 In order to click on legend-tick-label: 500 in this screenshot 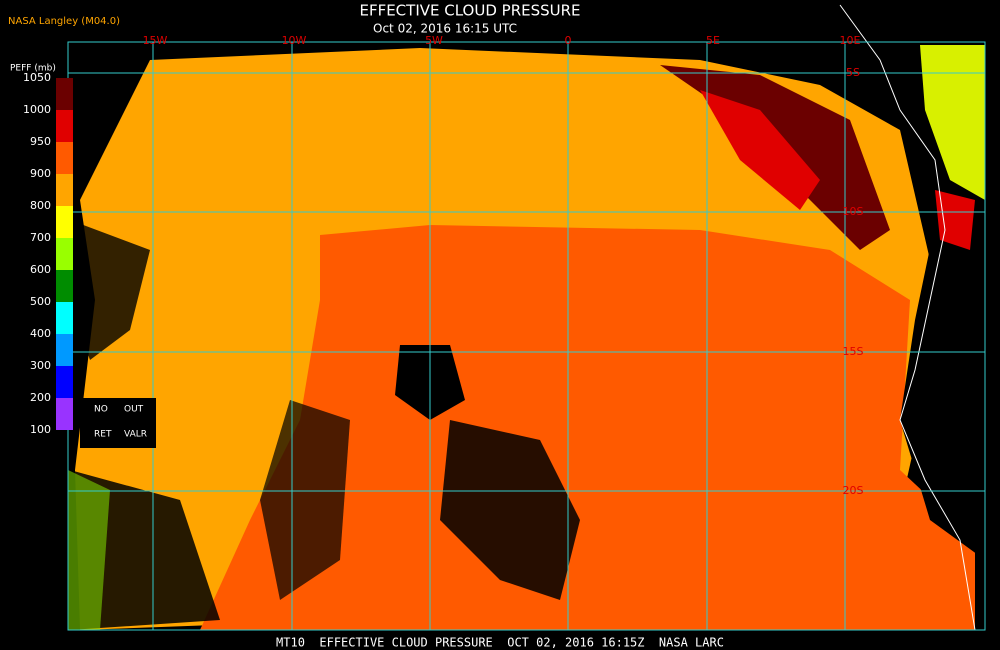, I will do `click(40, 301)`.